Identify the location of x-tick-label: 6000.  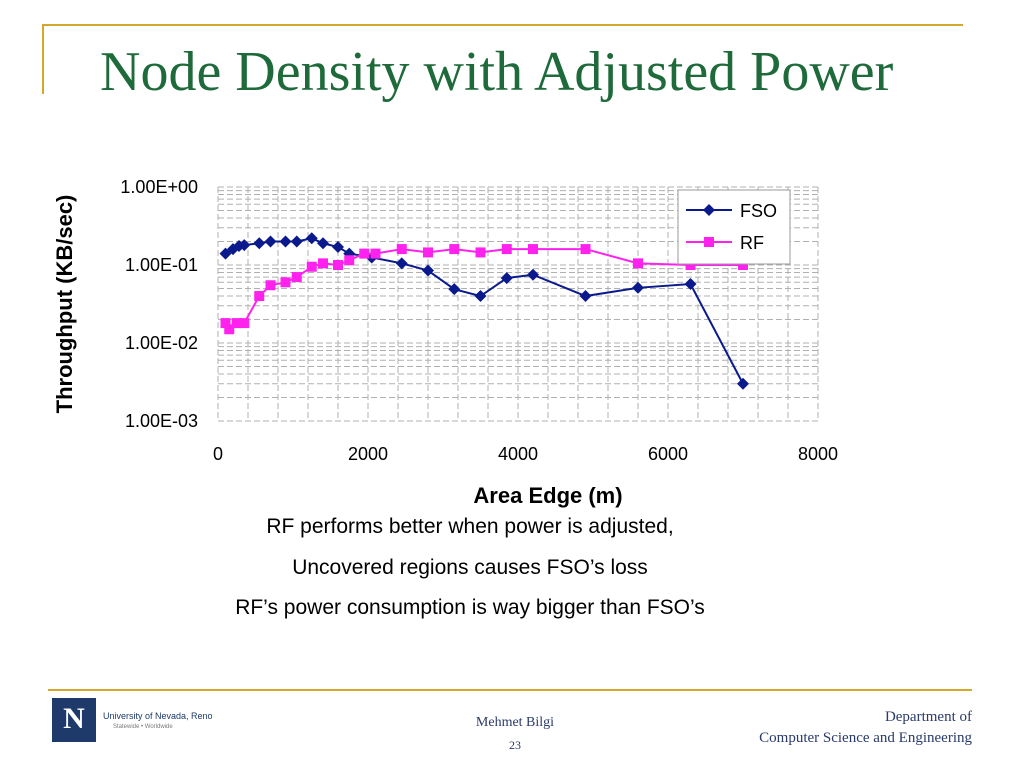
(668, 454).